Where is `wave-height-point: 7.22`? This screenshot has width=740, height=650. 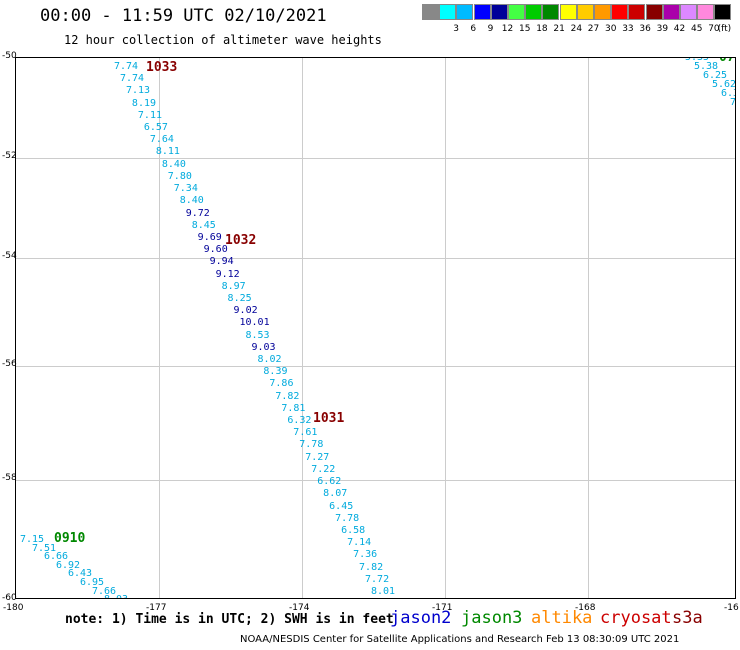 wave-height-point: 7.22 is located at coordinates (323, 469).